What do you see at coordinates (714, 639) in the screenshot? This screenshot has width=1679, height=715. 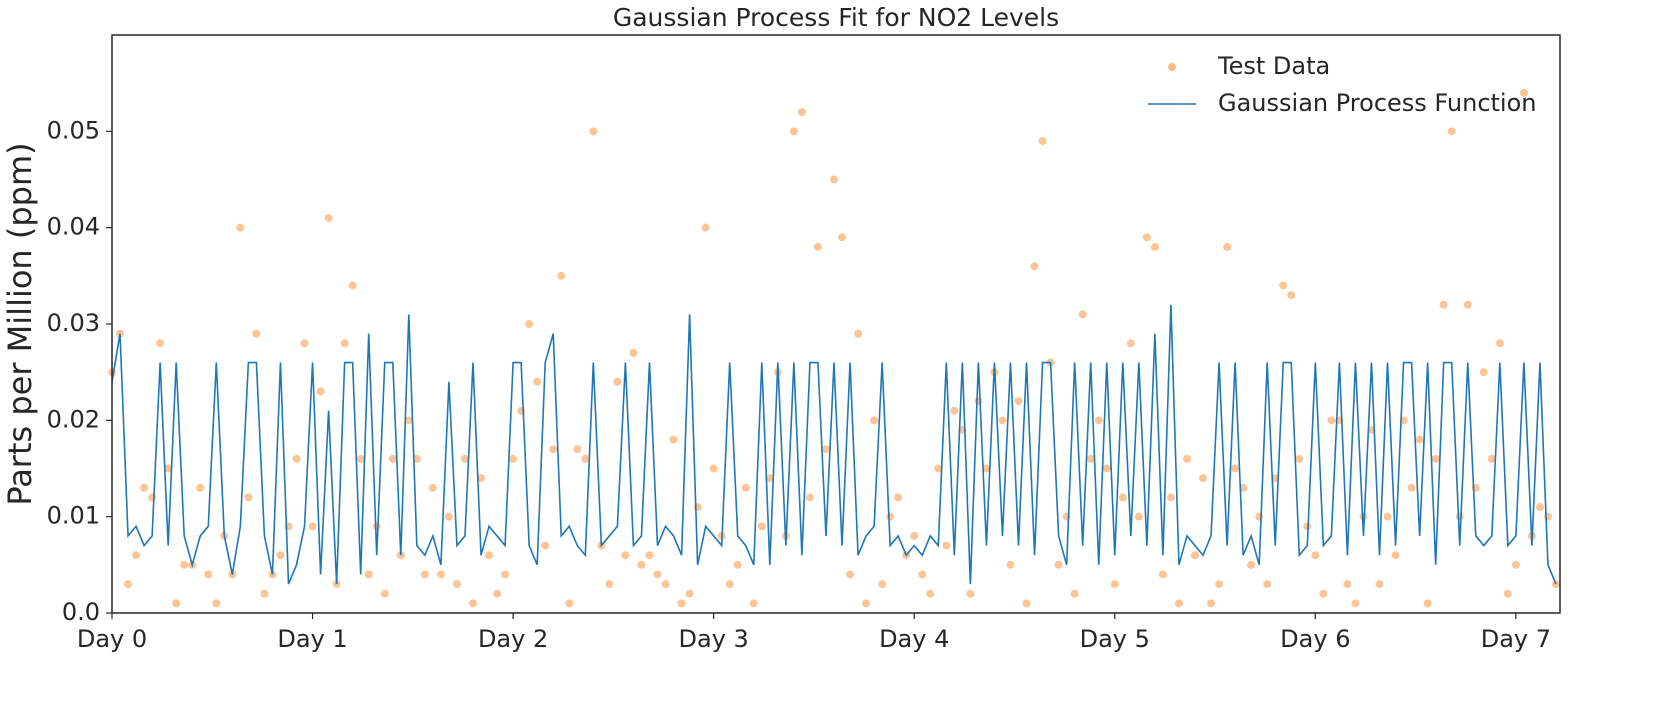 I see `x-tick-label: Day 3` at bounding box center [714, 639].